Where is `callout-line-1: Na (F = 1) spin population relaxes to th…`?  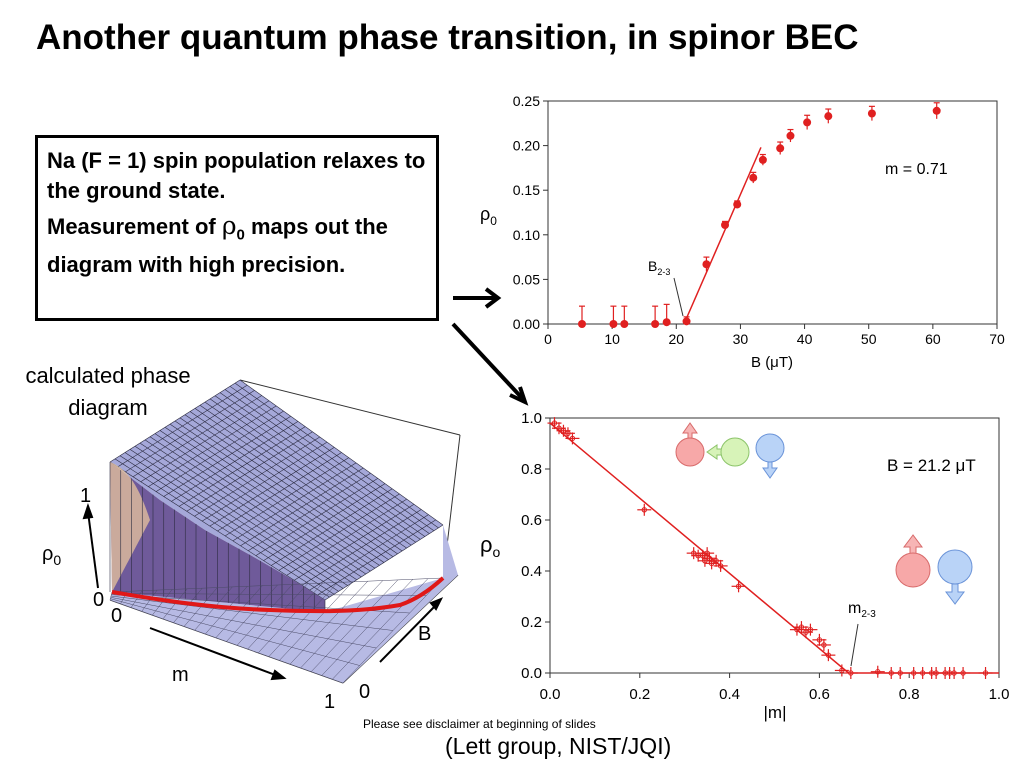
callout-line-1: Na (F = 1) spin population relaxes to th… is located at coordinates (236, 175).